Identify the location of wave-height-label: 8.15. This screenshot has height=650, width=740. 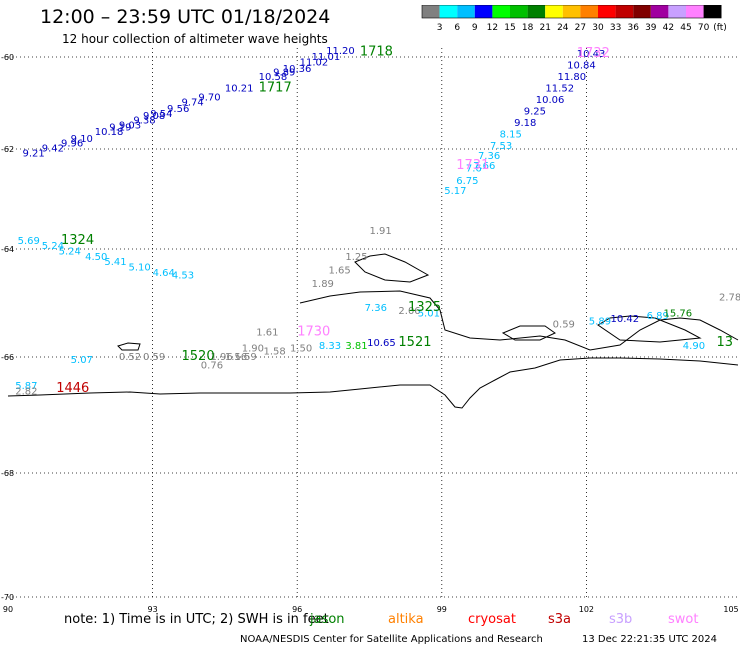
(511, 135).